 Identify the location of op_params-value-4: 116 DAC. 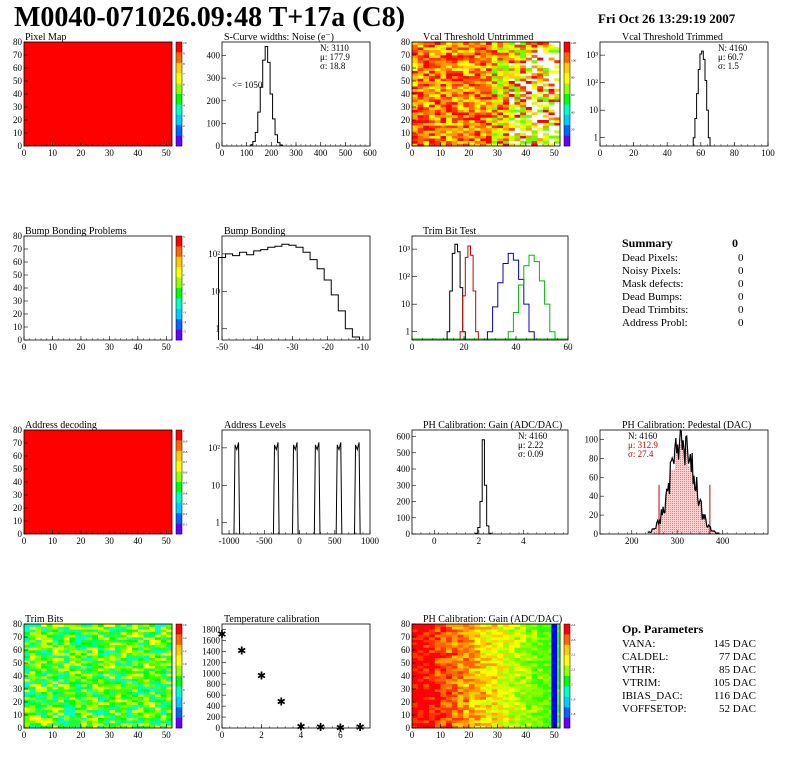
(734, 696).